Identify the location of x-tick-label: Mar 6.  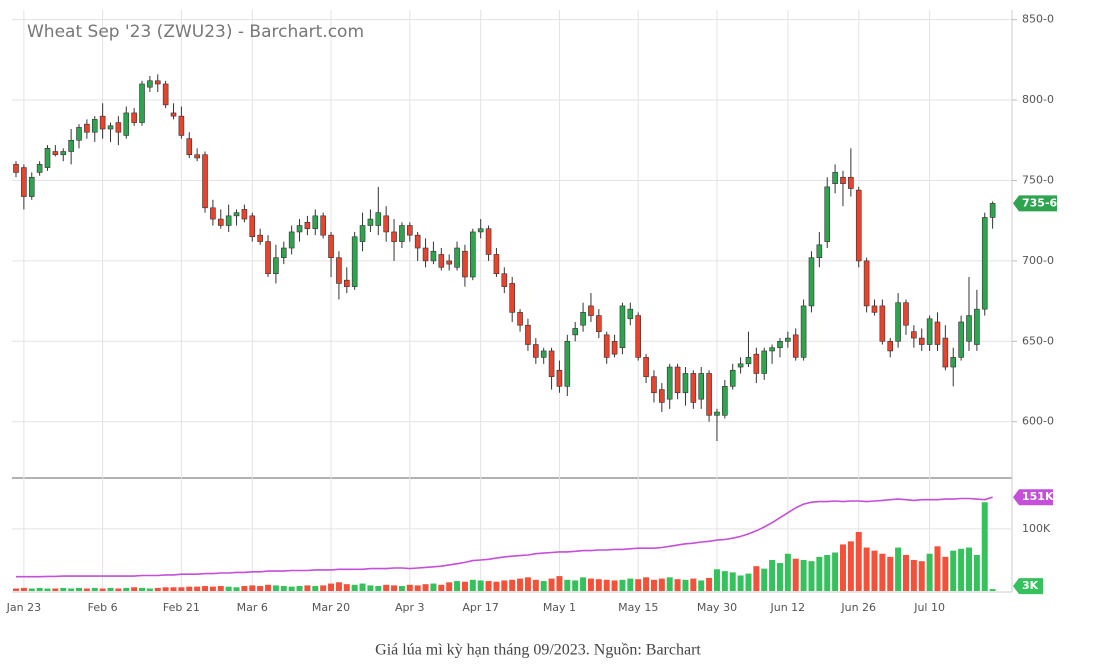
(252, 607).